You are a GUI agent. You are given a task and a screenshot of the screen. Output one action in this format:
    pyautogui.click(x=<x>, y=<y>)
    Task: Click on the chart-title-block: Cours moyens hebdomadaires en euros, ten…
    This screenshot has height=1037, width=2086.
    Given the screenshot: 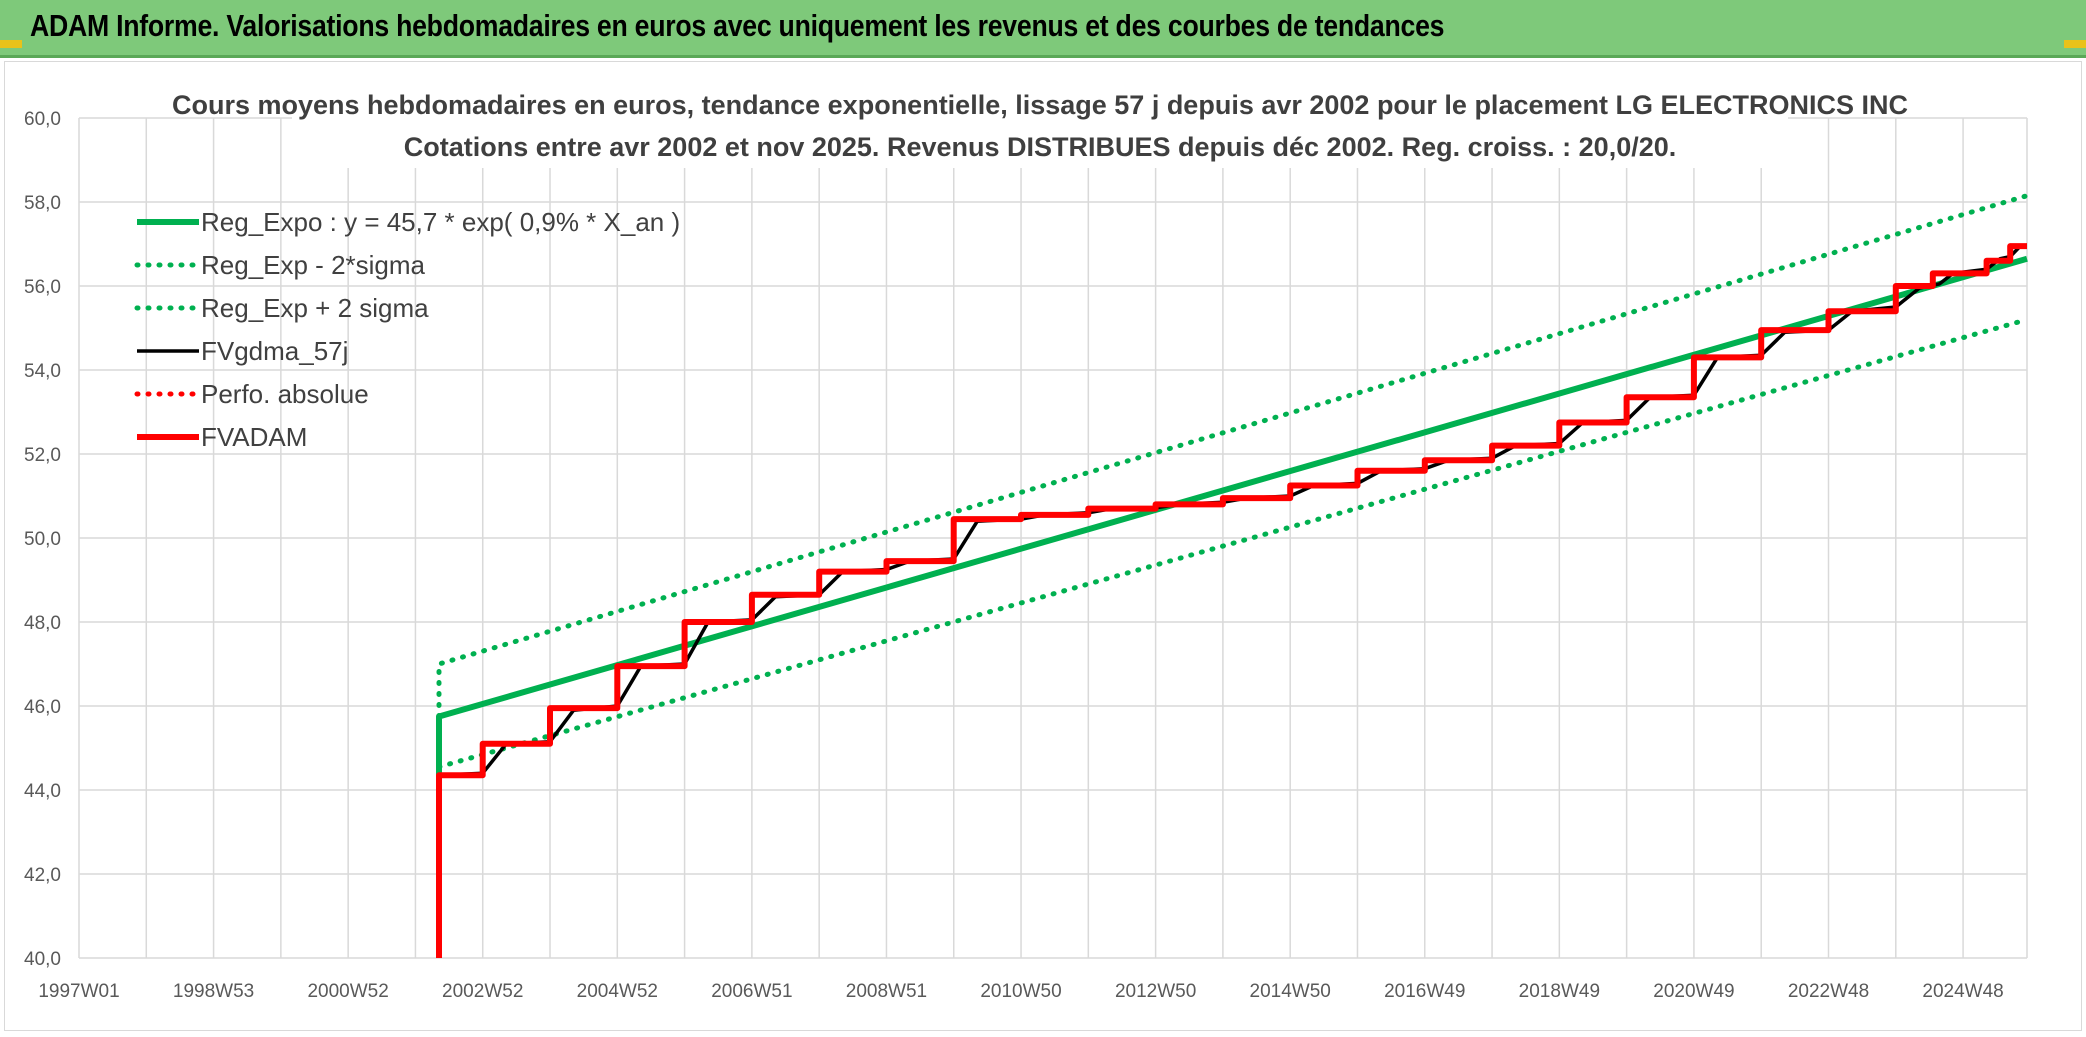 What is the action you would take?
    pyautogui.click(x=1040, y=125)
    